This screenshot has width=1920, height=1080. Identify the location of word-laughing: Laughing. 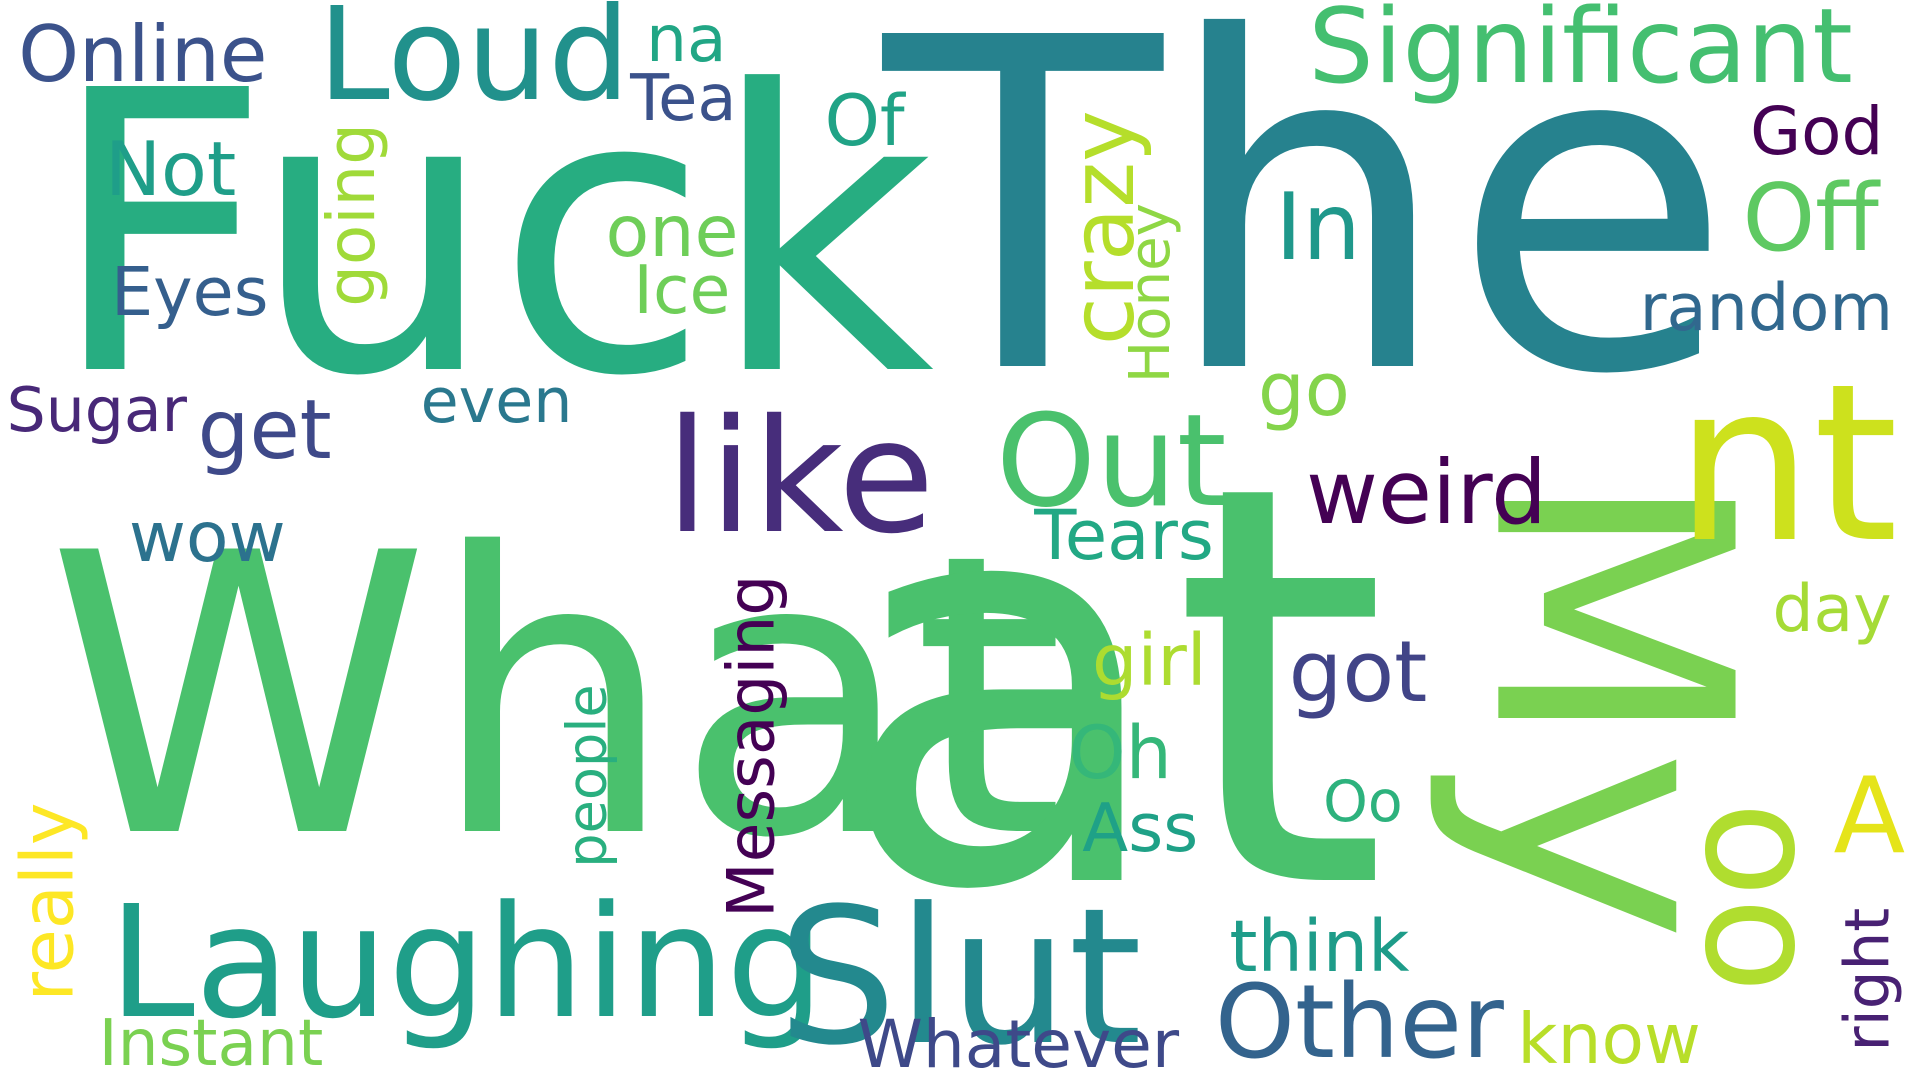
(466, 962).